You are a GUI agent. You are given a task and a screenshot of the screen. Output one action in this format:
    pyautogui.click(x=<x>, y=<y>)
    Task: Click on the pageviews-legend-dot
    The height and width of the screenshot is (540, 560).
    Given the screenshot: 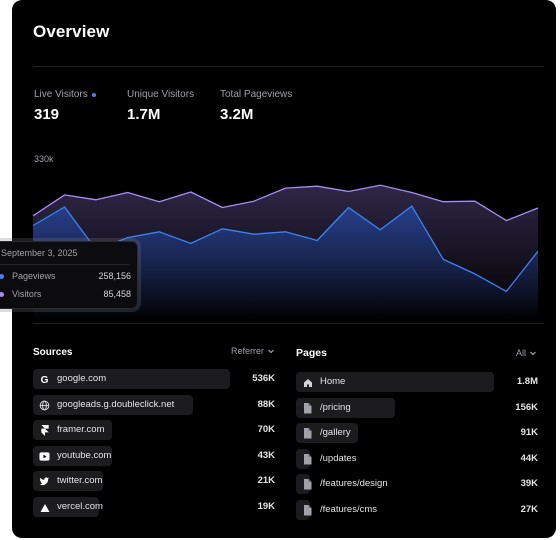 What is the action you would take?
    pyautogui.click(x=2, y=276)
    